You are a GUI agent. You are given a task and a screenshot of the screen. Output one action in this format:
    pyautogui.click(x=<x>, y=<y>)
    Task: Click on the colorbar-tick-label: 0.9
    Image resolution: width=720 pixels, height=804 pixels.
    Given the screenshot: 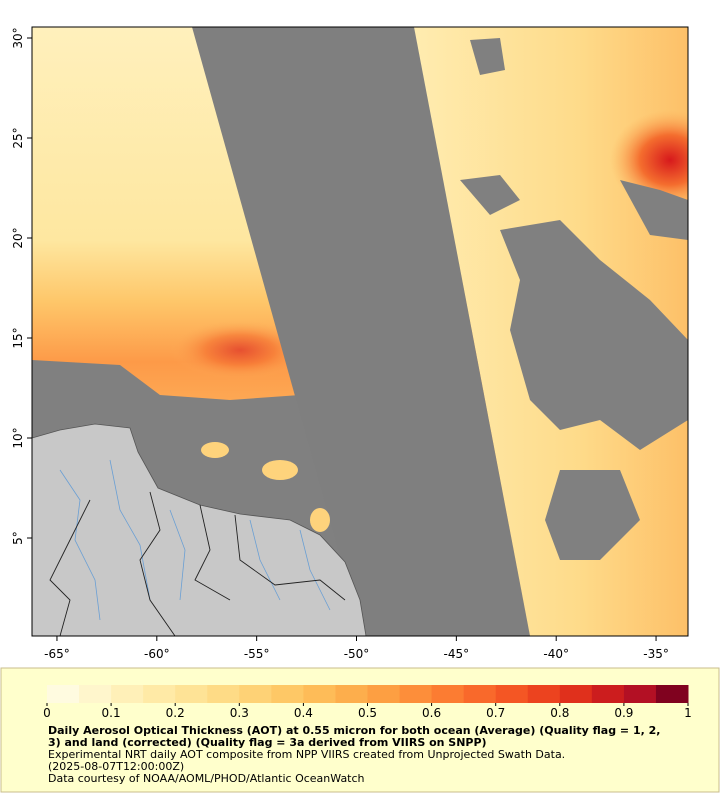 What is the action you would take?
    pyautogui.click(x=623, y=713)
    